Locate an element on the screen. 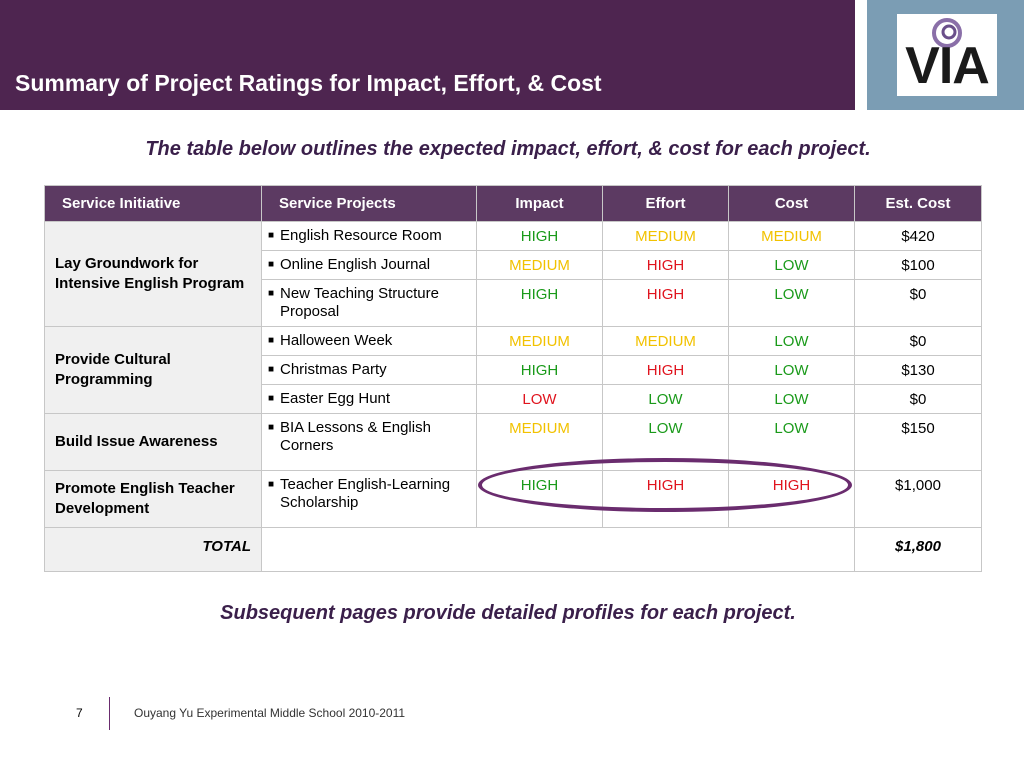 The image size is (1024, 768). table-row: ■ Easter Egg Hunt LOW LOW LOW $0 is located at coordinates (513, 399).